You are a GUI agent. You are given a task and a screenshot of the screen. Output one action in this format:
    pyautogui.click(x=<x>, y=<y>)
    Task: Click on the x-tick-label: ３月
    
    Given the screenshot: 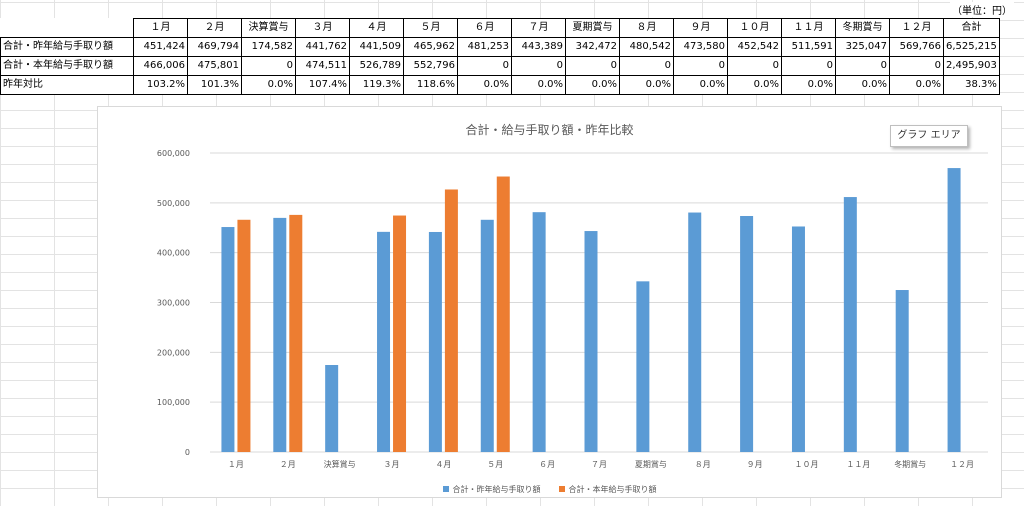 What is the action you would take?
    pyautogui.click(x=392, y=464)
    